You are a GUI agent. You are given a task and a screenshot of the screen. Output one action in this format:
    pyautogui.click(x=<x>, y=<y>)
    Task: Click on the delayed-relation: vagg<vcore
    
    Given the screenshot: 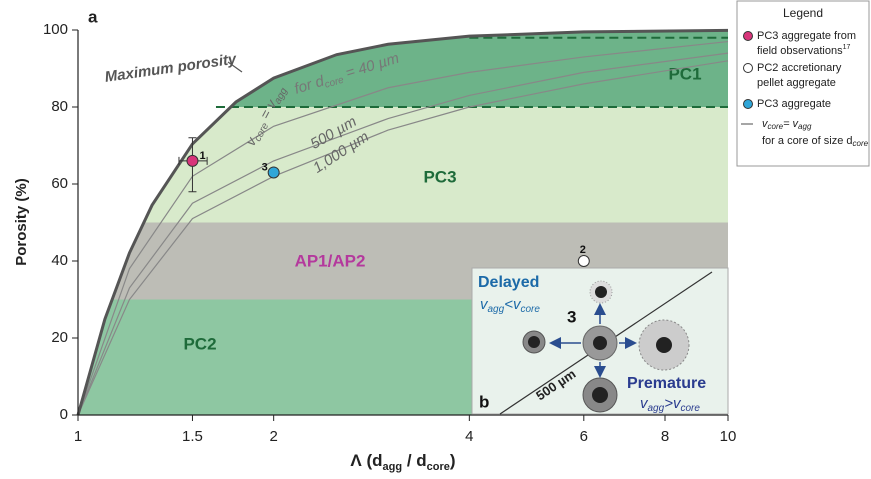 What is the action you would take?
    pyautogui.click(x=510, y=305)
    